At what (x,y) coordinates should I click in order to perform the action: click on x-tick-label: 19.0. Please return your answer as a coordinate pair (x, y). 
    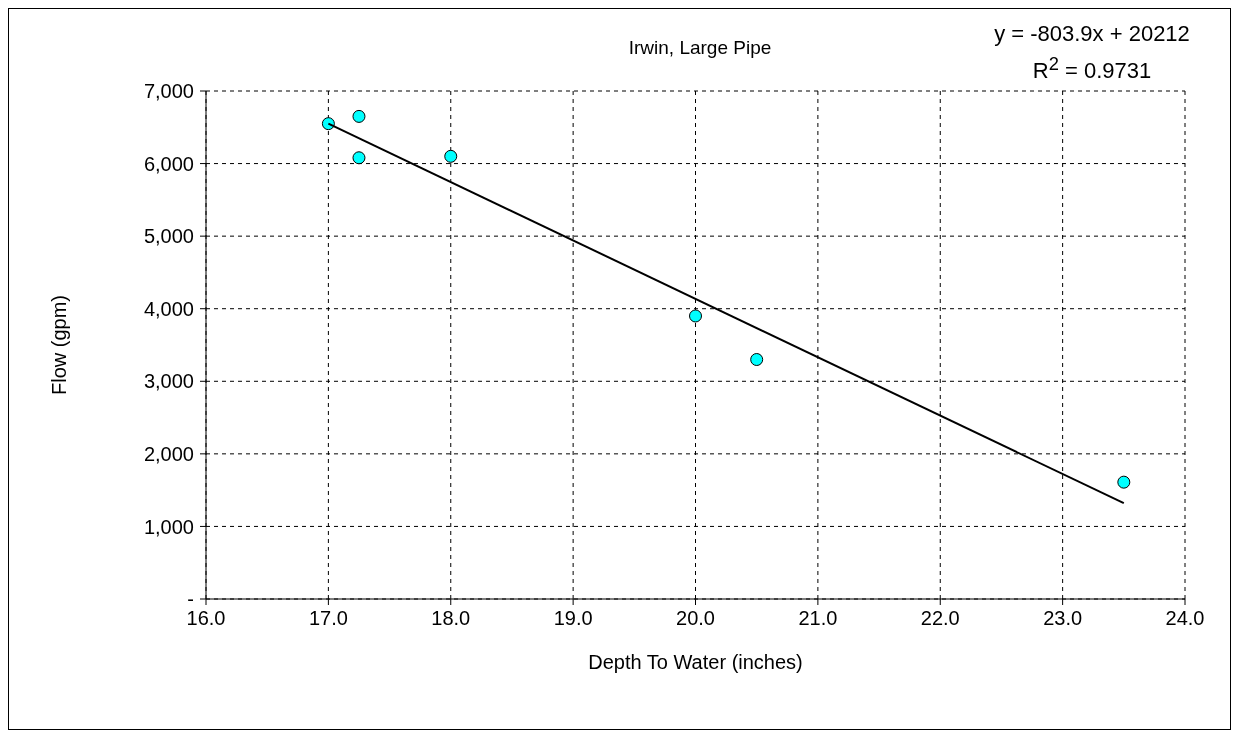
    Looking at the image, I should click on (573, 618).